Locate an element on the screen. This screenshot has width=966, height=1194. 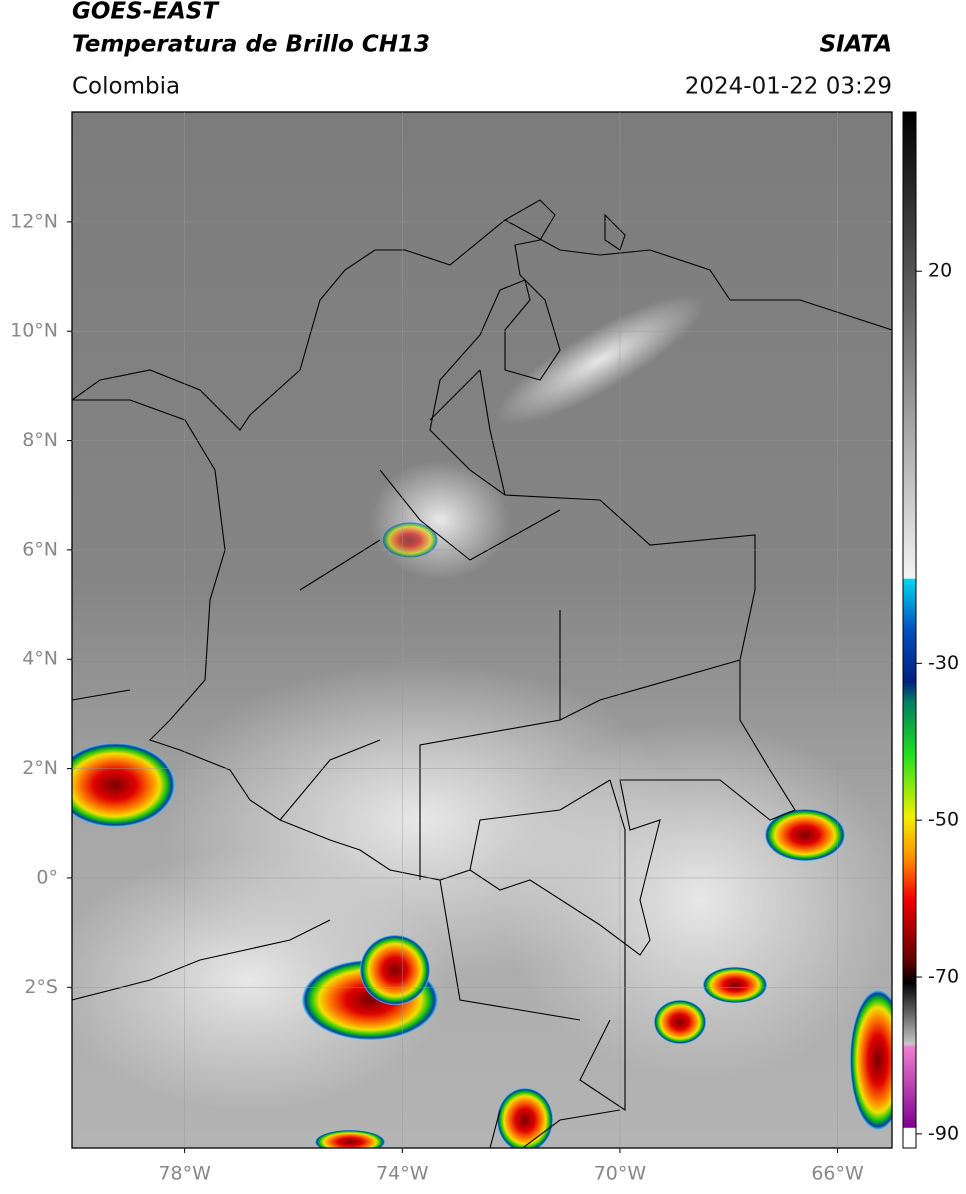
lon-tick-label: 66°W is located at coordinates (837, 1174).